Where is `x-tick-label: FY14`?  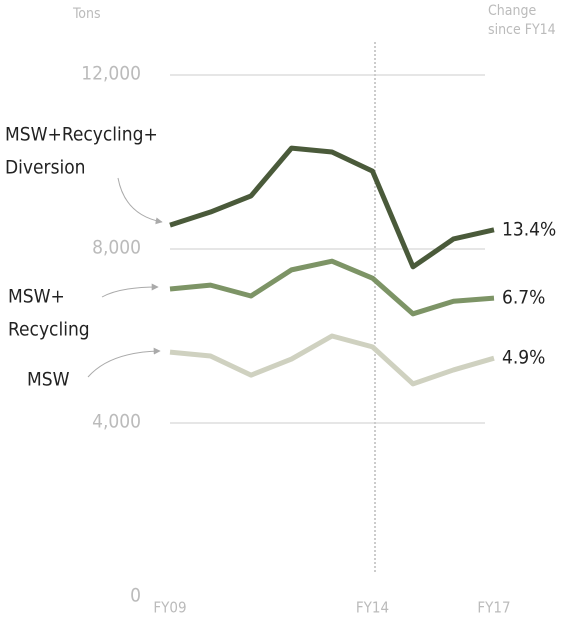
x-tick-label: FY14 is located at coordinates (372, 608).